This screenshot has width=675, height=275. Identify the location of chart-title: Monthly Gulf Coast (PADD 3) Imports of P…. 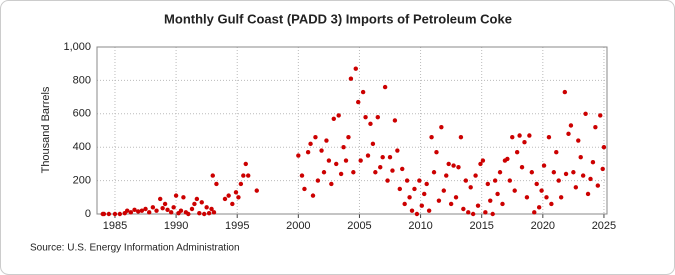
(338, 18).